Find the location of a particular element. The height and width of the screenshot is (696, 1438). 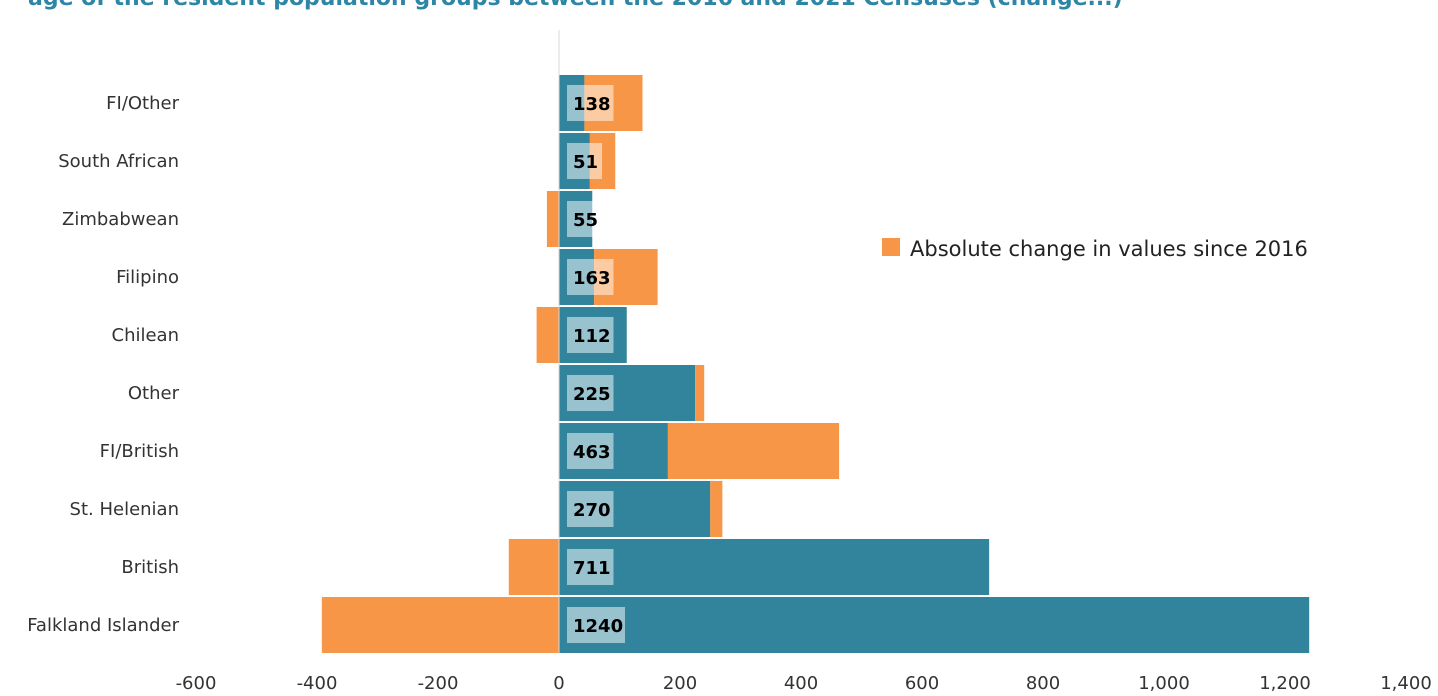

data-label-box-other is located at coordinates (590, 393).